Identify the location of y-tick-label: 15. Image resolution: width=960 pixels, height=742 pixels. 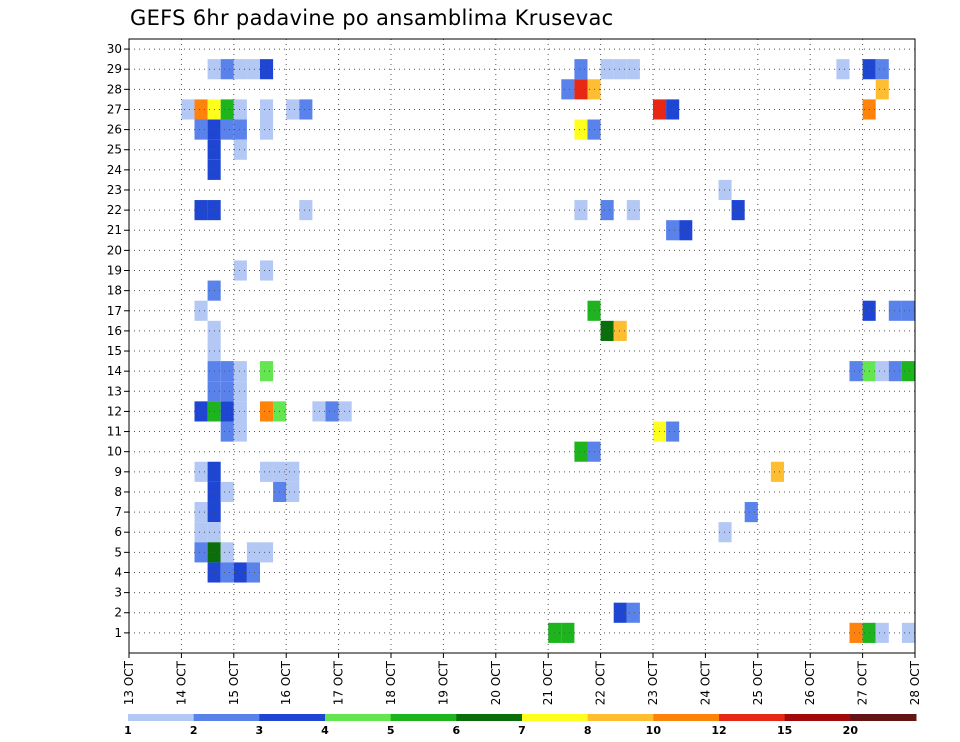
(114, 351).